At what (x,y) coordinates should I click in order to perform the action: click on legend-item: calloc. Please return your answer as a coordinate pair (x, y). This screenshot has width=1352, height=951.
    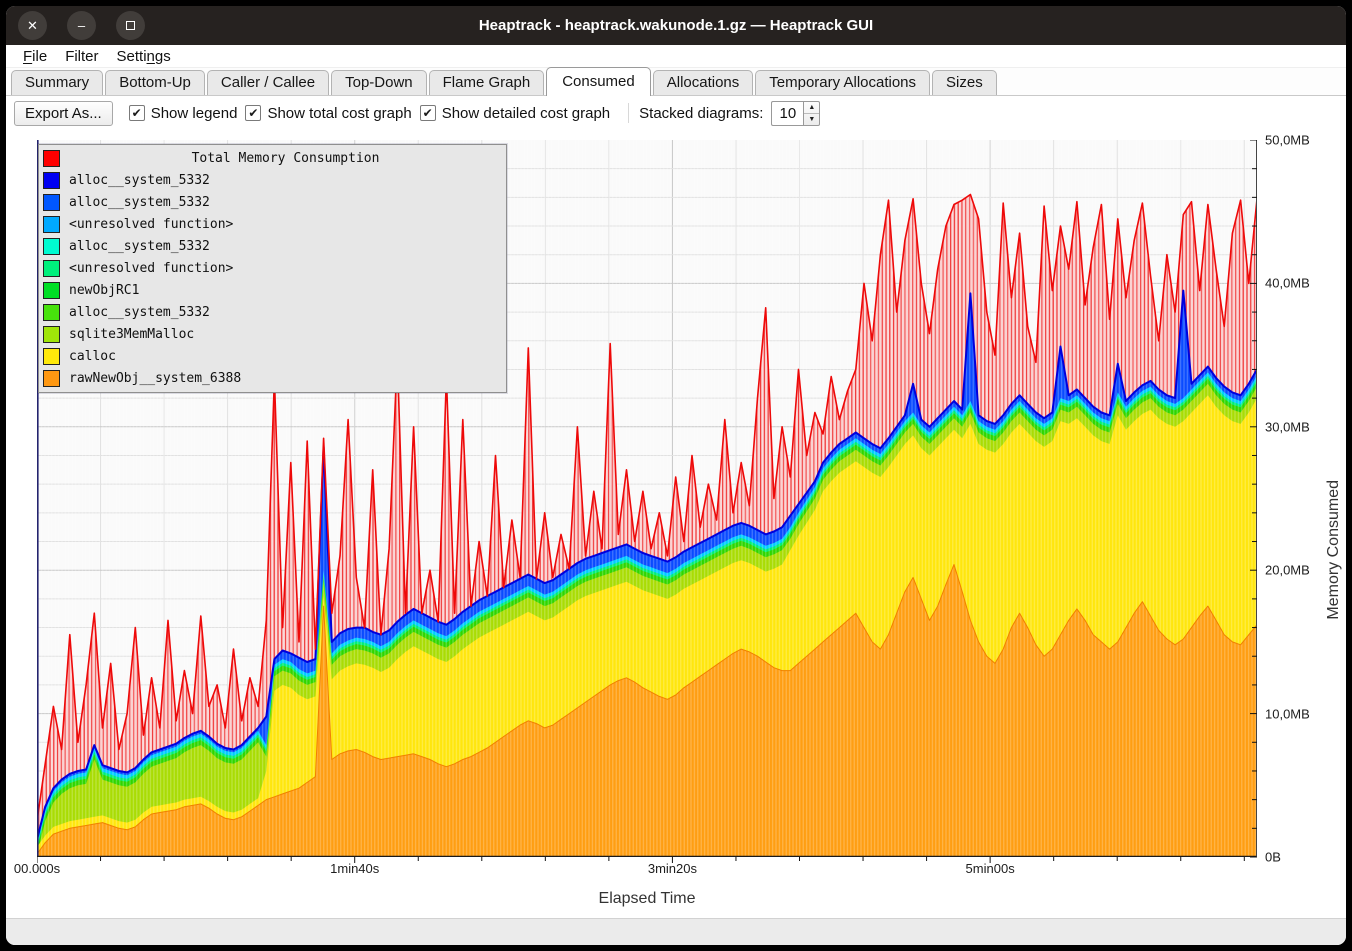
    Looking at the image, I should click on (272, 356).